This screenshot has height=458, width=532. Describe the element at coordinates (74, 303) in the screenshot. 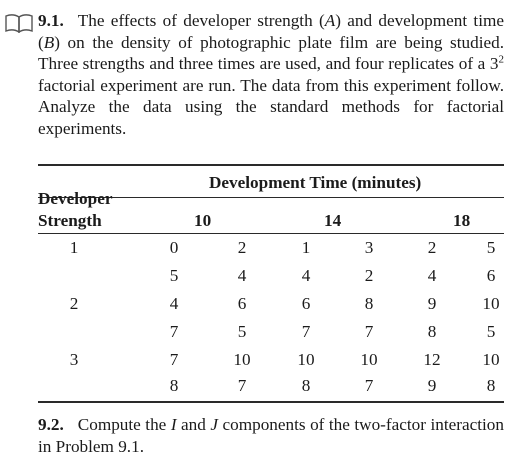

I see `strength-label: 2` at that location.